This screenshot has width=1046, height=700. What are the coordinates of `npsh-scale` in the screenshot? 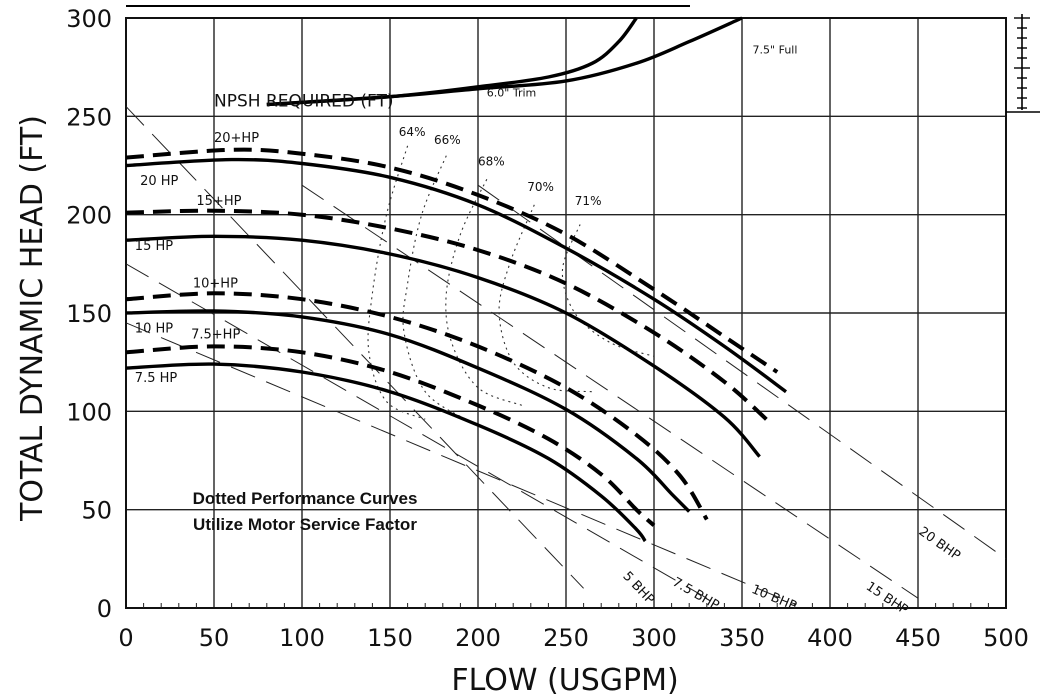 It's located at (583, 59).